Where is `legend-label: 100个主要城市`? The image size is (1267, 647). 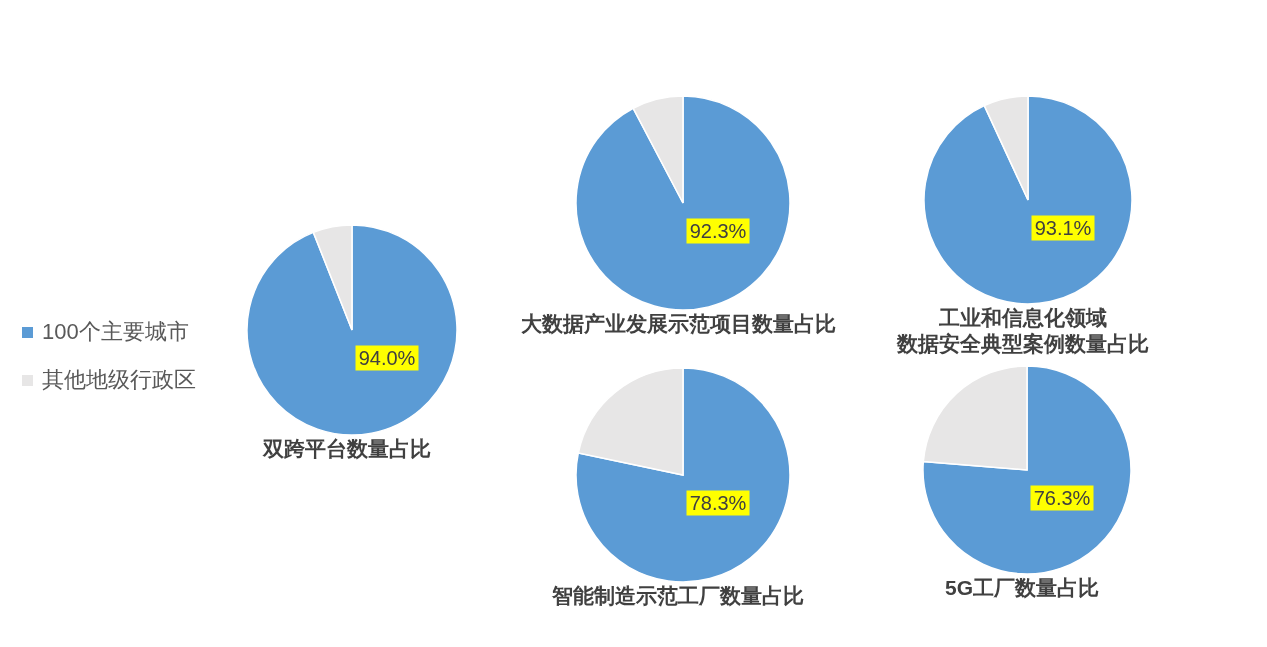 legend-label: 100个主要城市 is located at coordinates (115, 332).